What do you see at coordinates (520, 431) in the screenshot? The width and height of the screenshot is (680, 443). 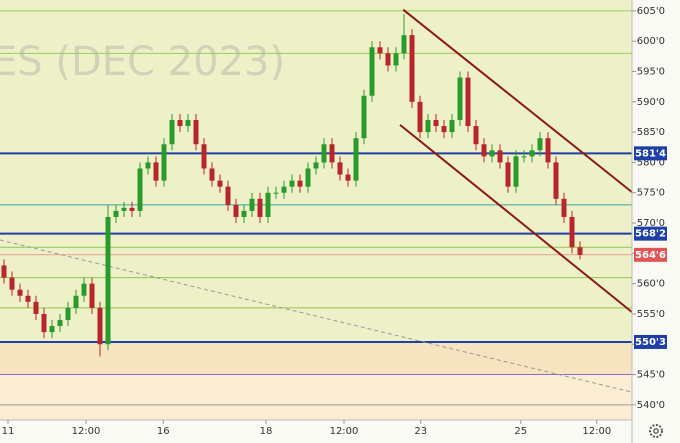 I see `x-tick-label: 25` at bounding box center [520, 431].